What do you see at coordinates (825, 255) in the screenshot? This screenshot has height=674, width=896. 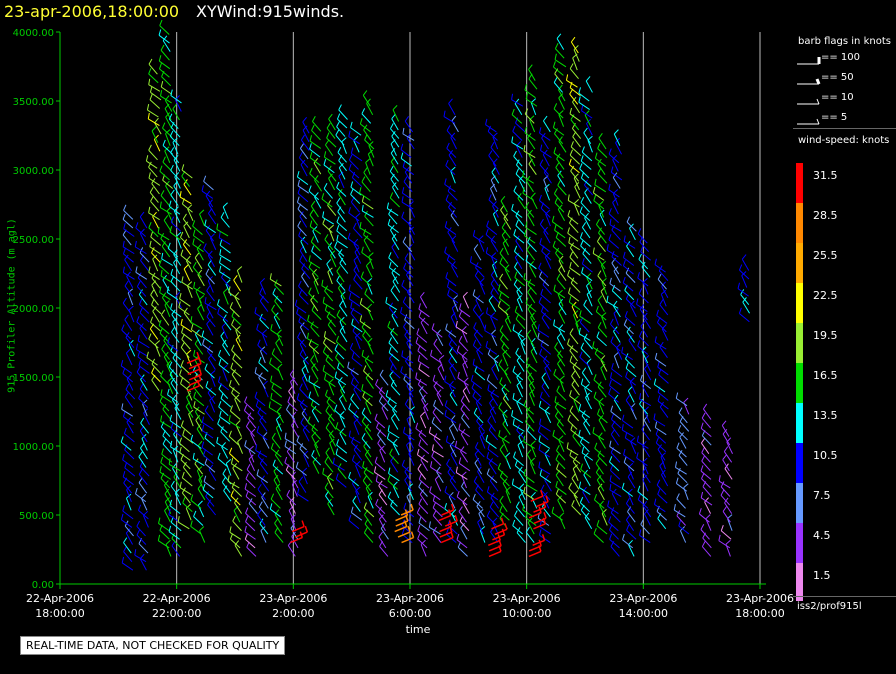 I see `colorbar-label: 25.5` at bounding box center [825, 255].